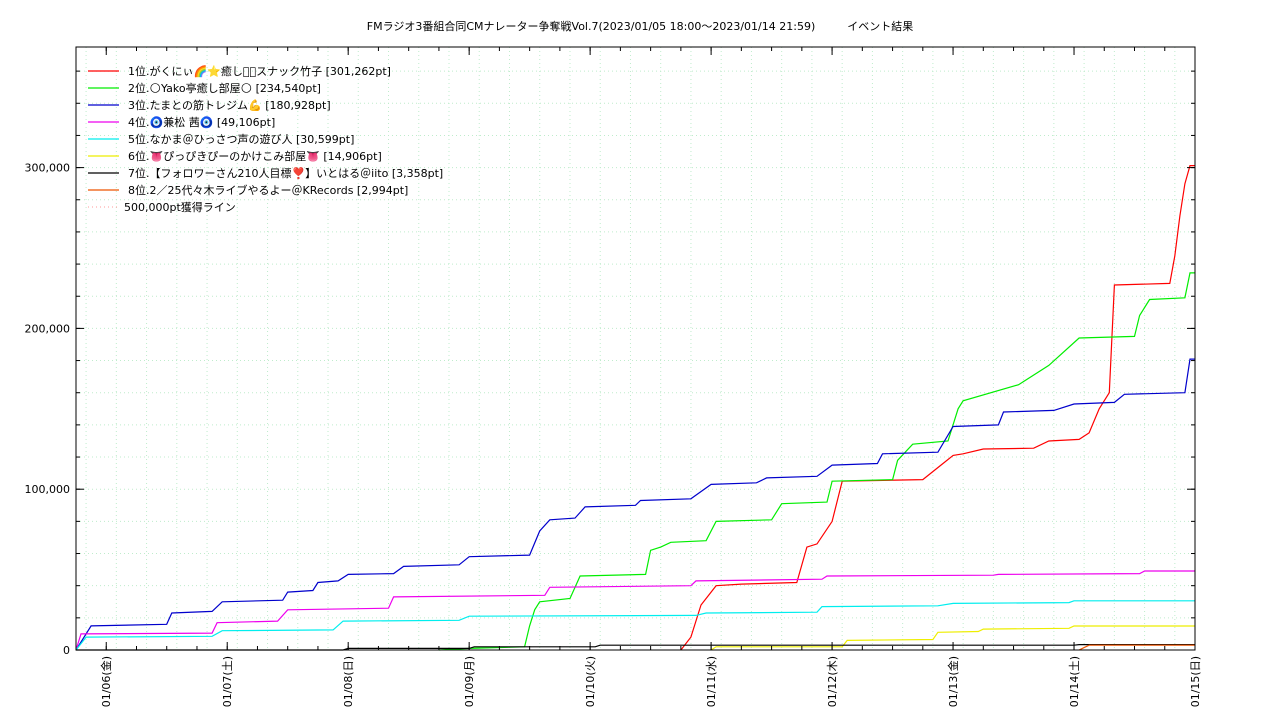 The image size is (1280, 720). Describe the element at coordinates (880, 26) in the screenshot. I see `chart-subtitle: イベント結果` at that location.